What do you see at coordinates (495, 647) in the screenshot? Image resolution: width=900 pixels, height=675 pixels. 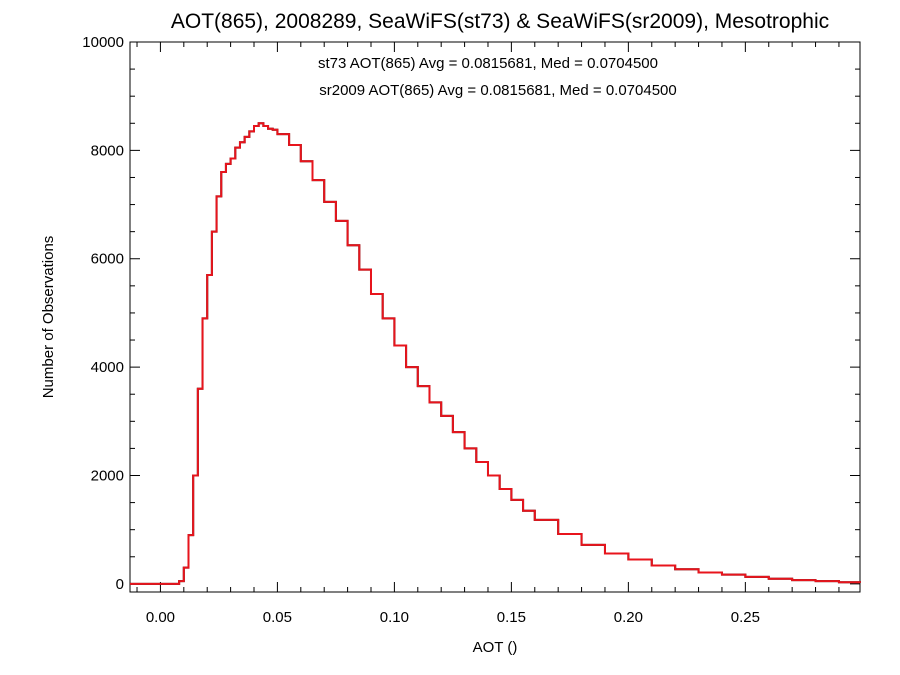 I see `x-axis-label: AOT ()` at bounding box center [495, 647].